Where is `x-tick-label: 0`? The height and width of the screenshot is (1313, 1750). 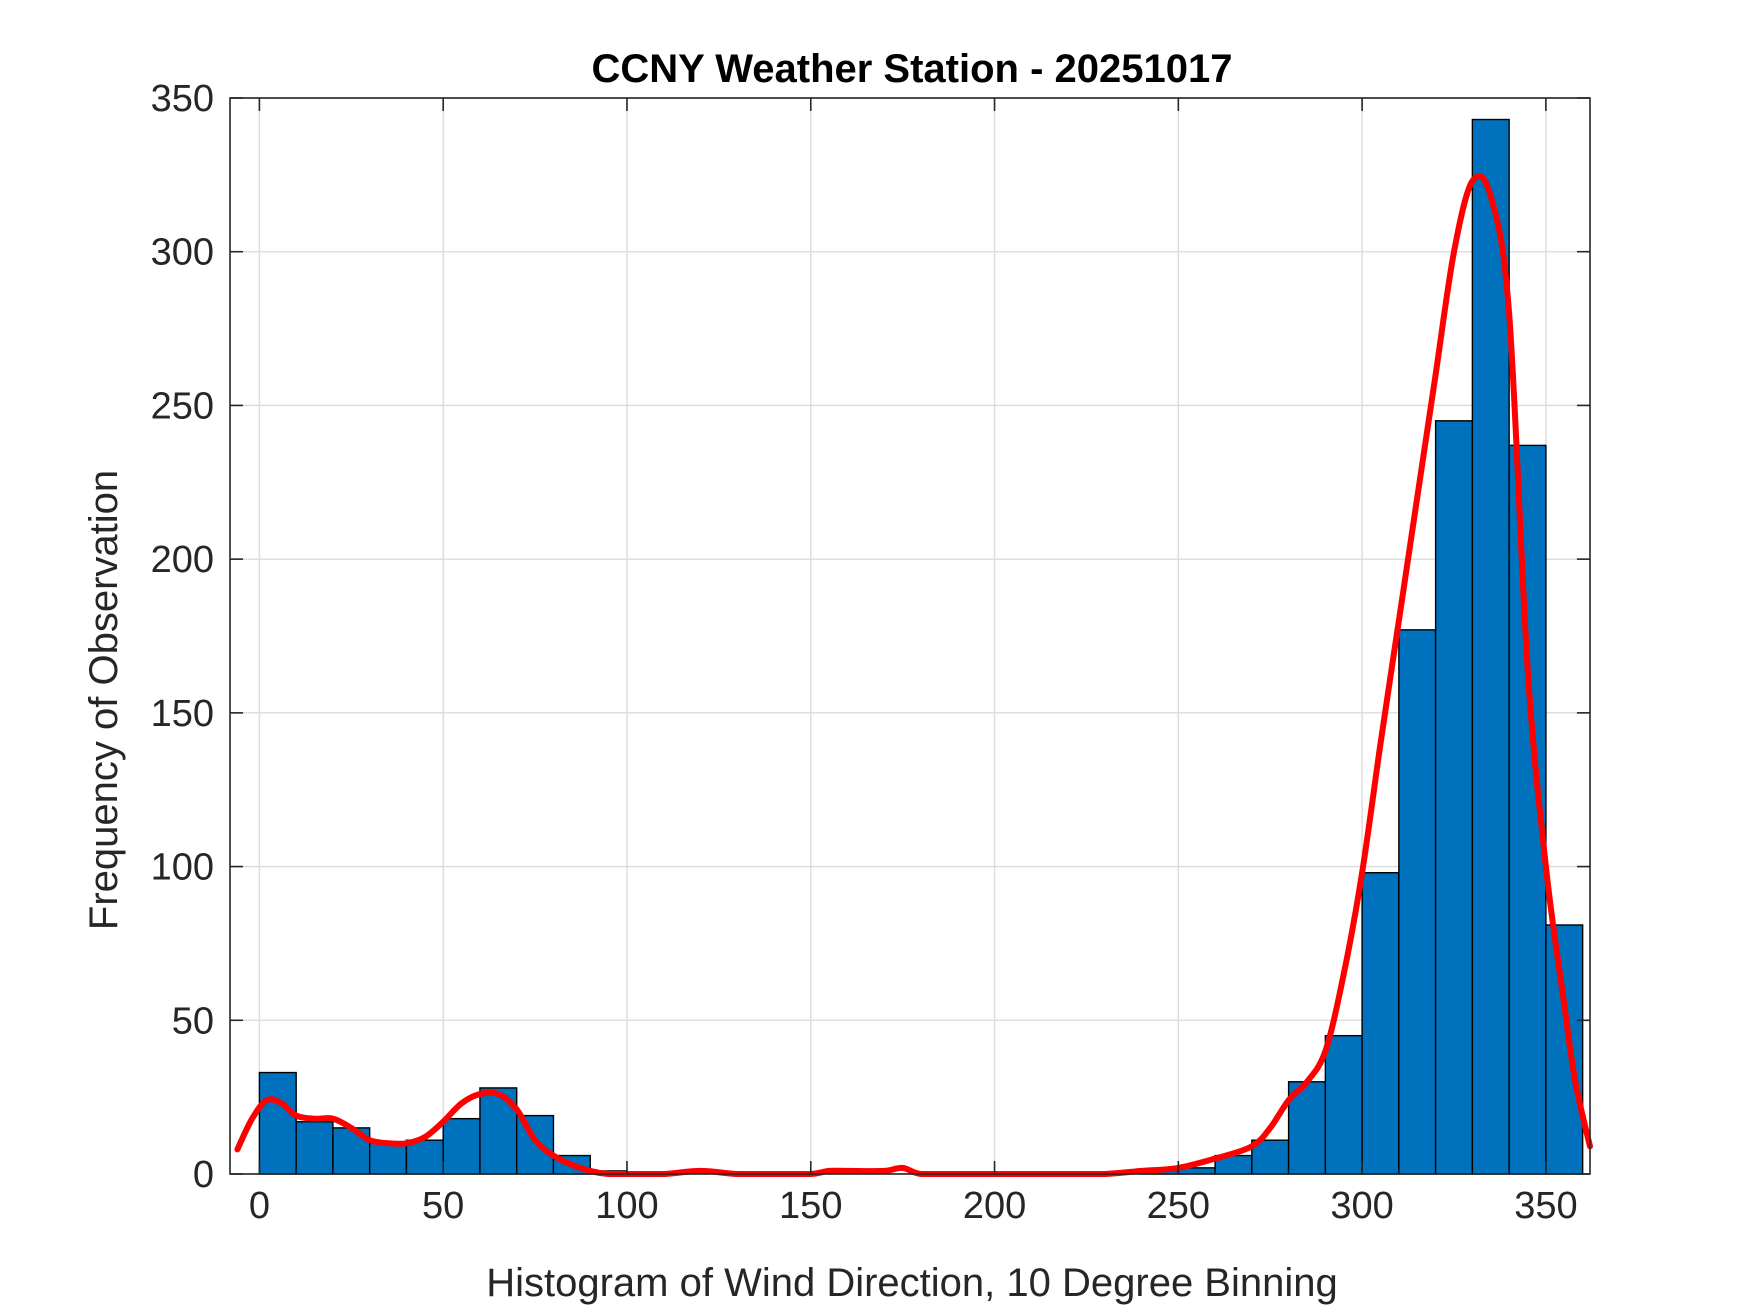 x-tick-label: 0 is located at coordinates (259, 1206).